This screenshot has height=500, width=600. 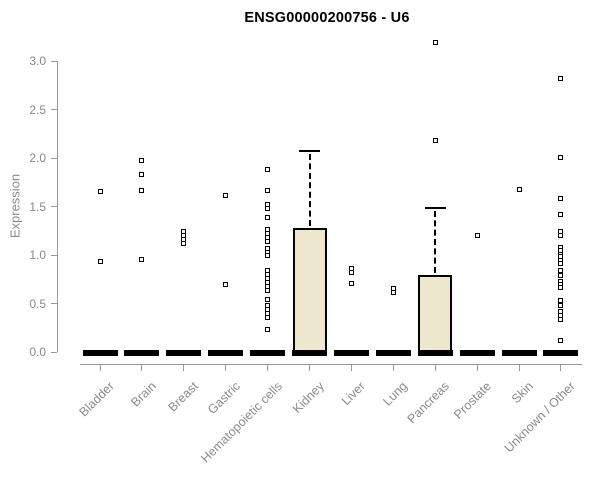 I want to click on x-axis-line, so click(x=331, y=364).